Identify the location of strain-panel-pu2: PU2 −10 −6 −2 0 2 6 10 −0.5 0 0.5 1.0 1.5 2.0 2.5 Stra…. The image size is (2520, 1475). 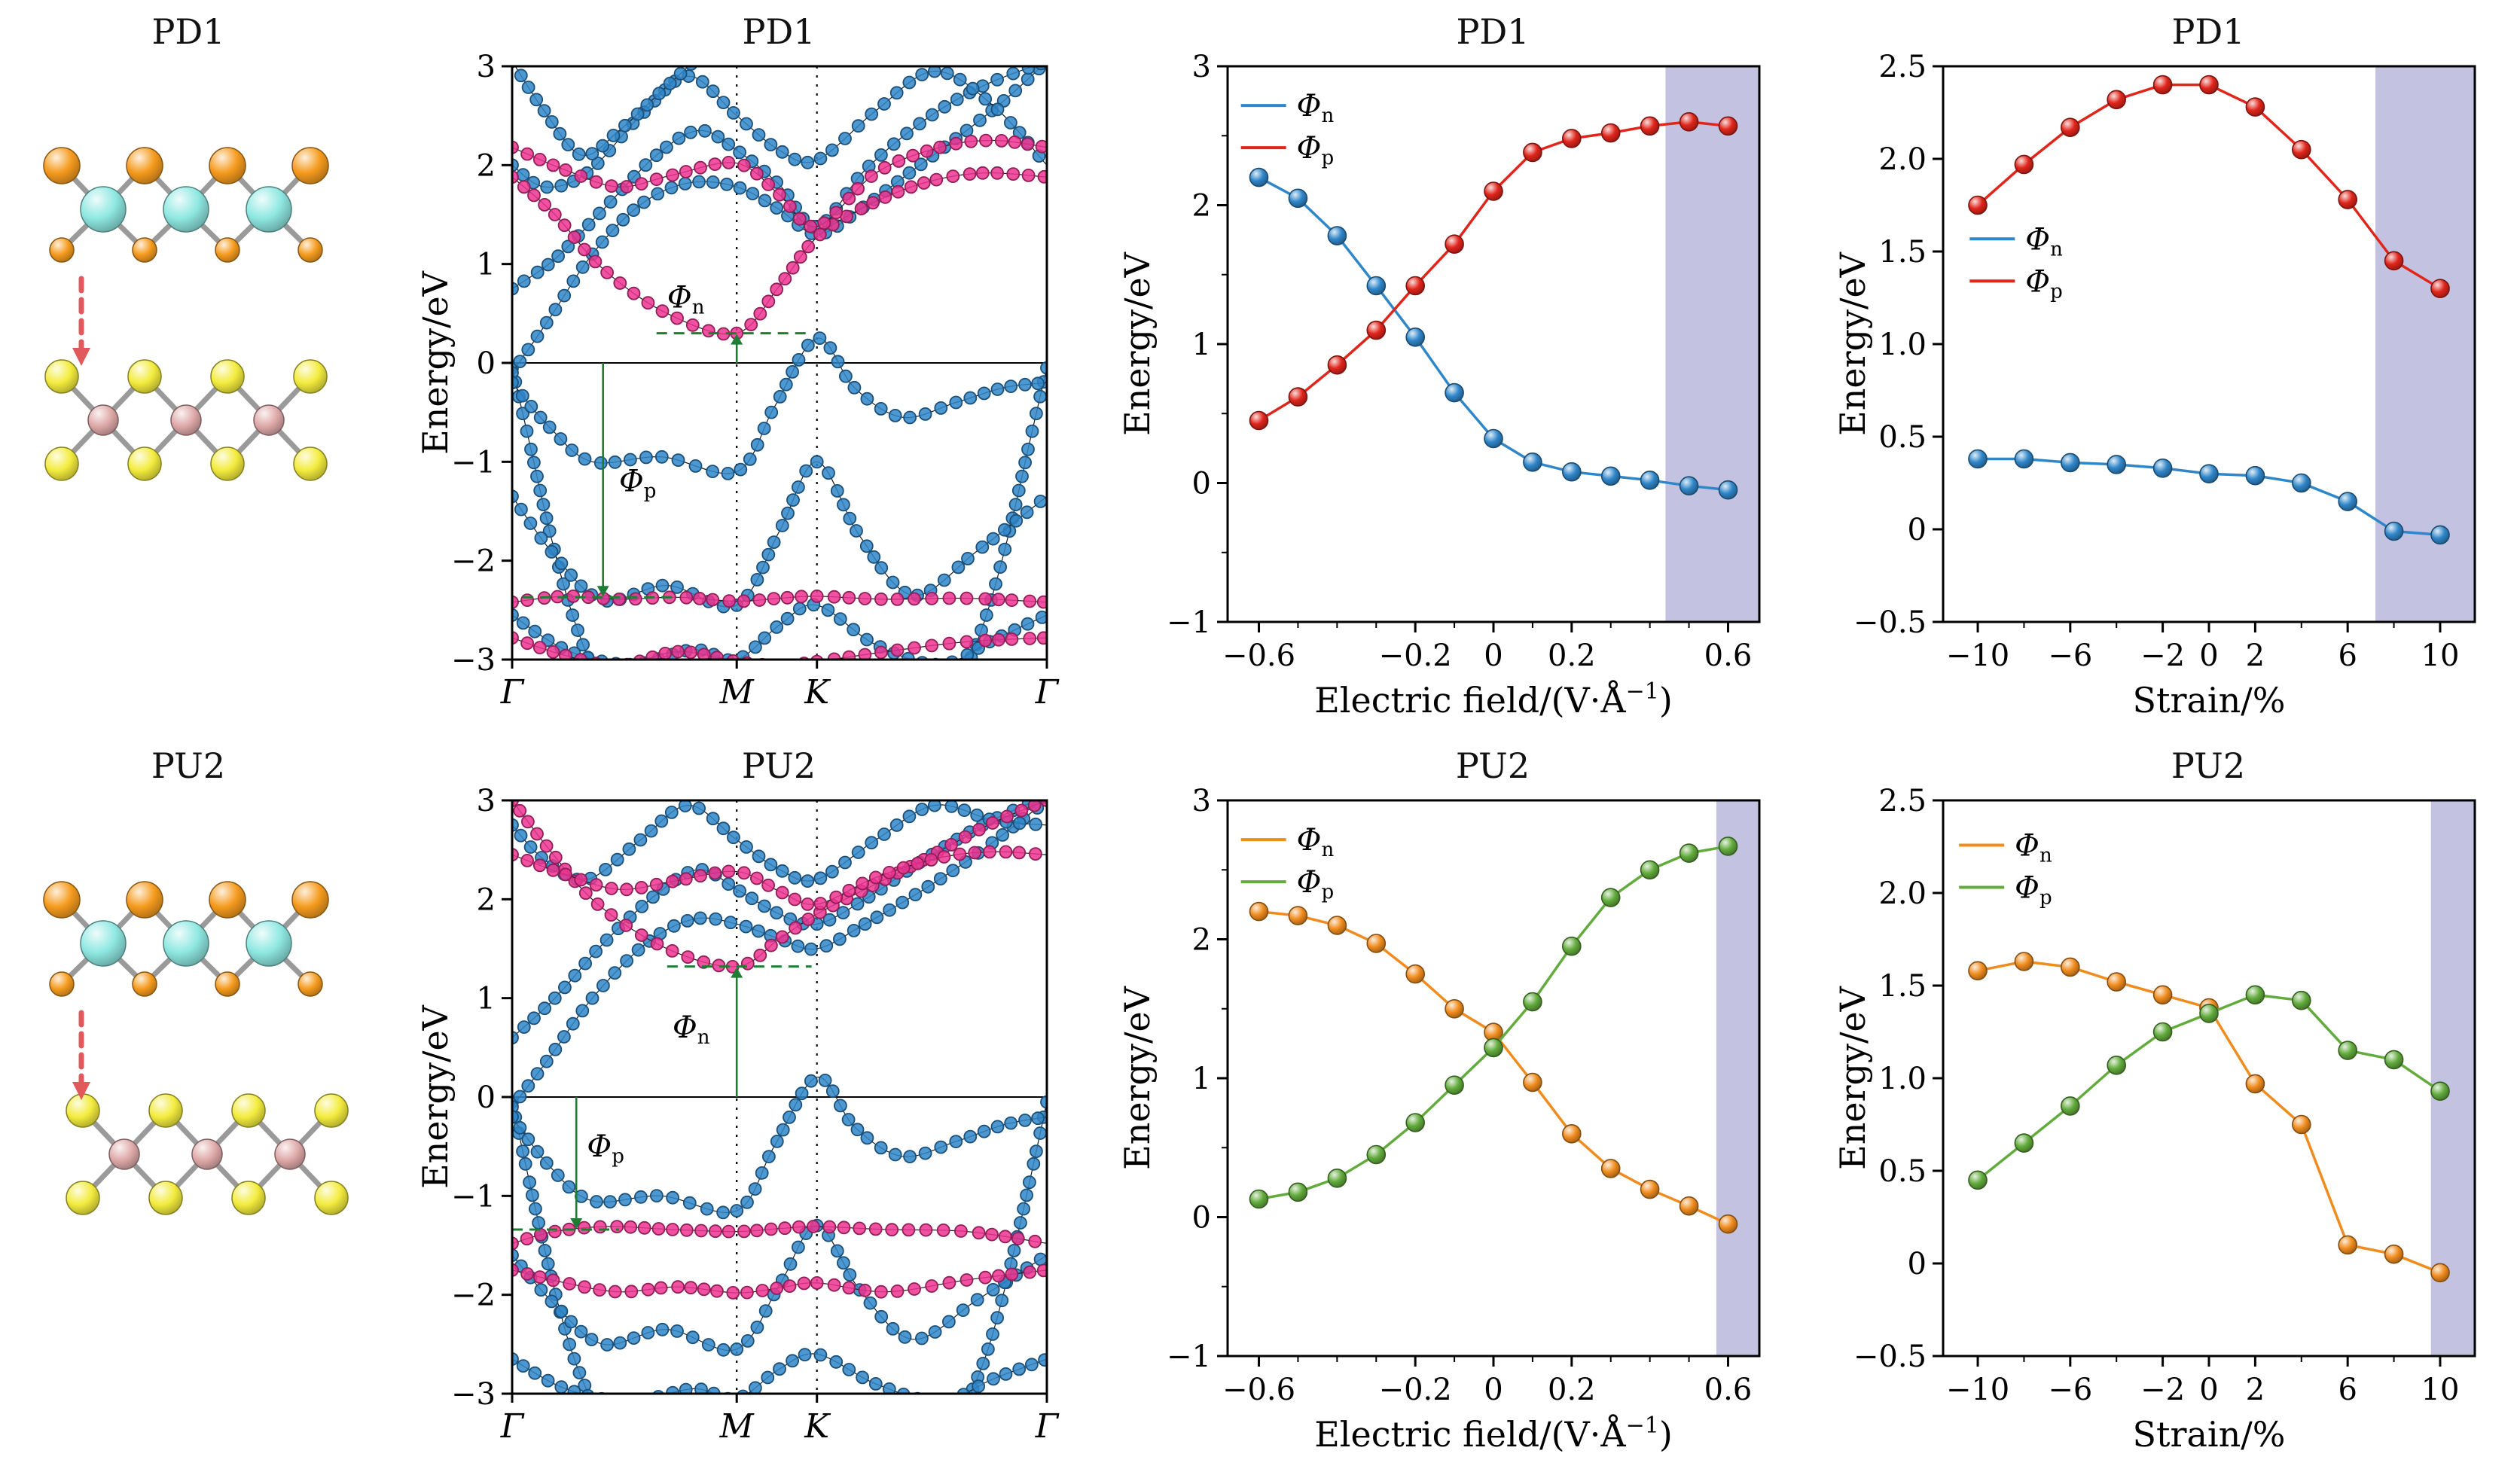
(2161, 1104).